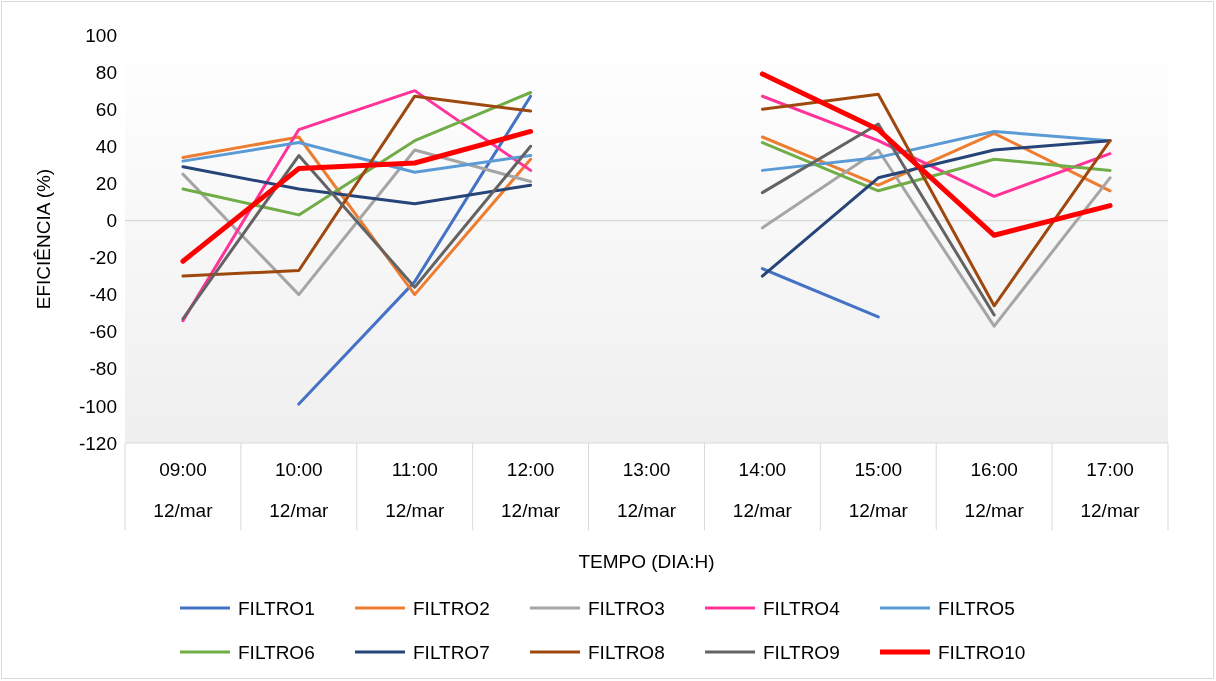 Image resolution: width=1216 pixels, height=681 pixels. What do you see at coordinates (646, 561) in the screenshot?
I see `x-axis-title: TEMPO (DIA:H)` at bounding box center [646, 561].